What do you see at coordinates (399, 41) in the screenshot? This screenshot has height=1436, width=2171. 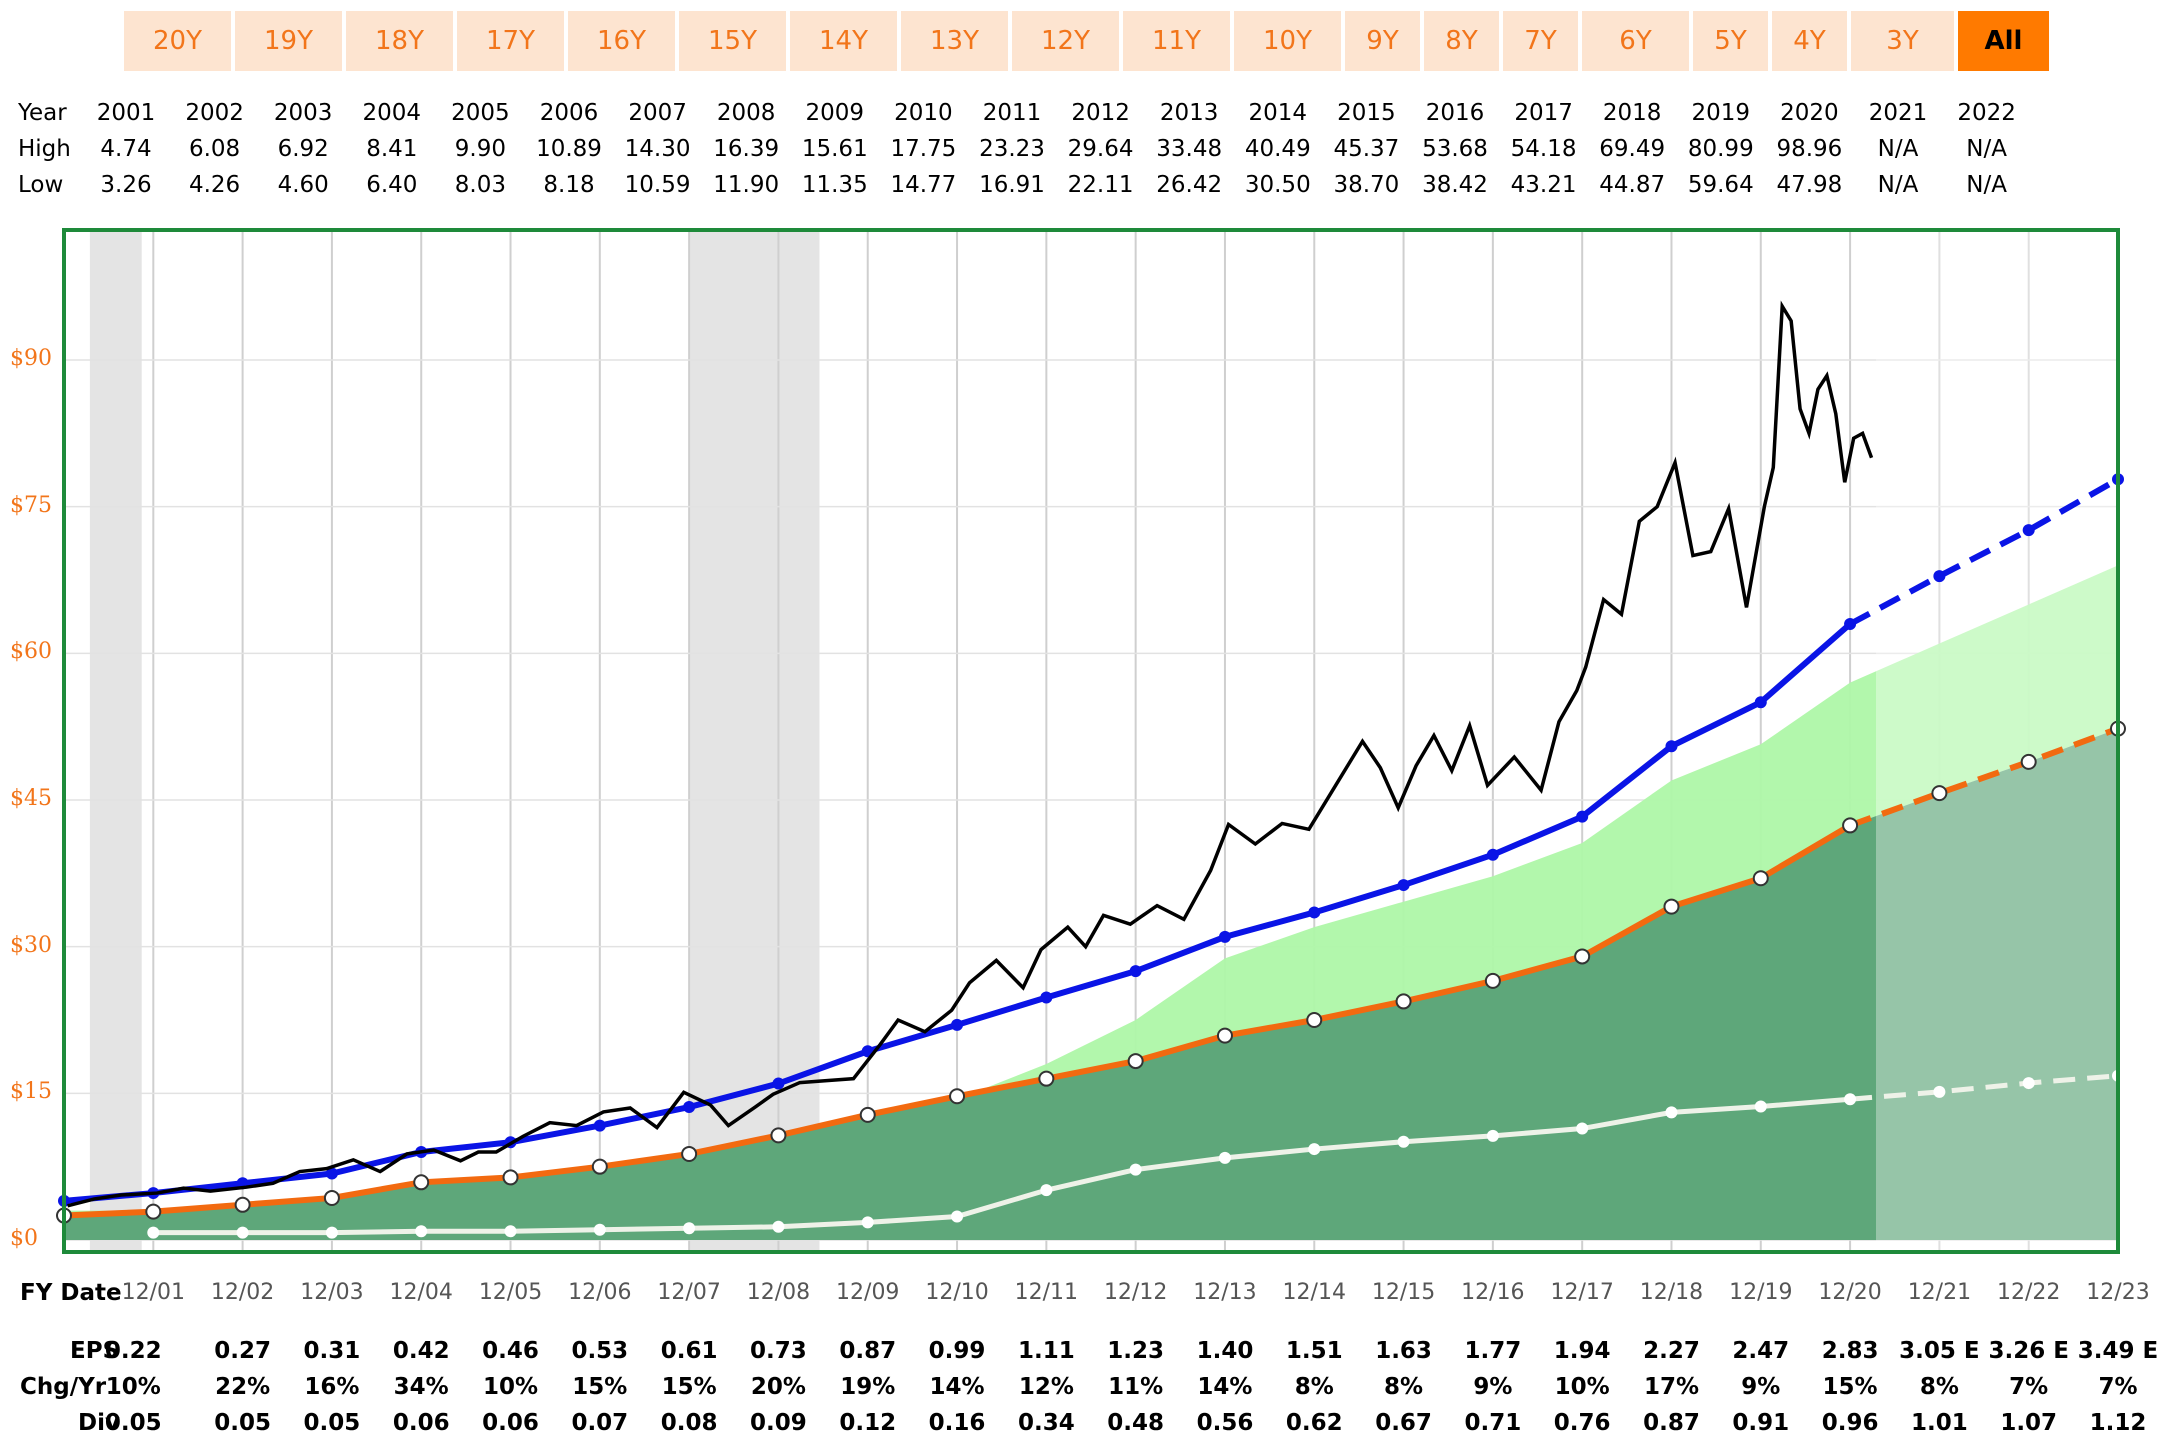 I see `range-button-18y: 18Y` at bounding box center [399, 41].